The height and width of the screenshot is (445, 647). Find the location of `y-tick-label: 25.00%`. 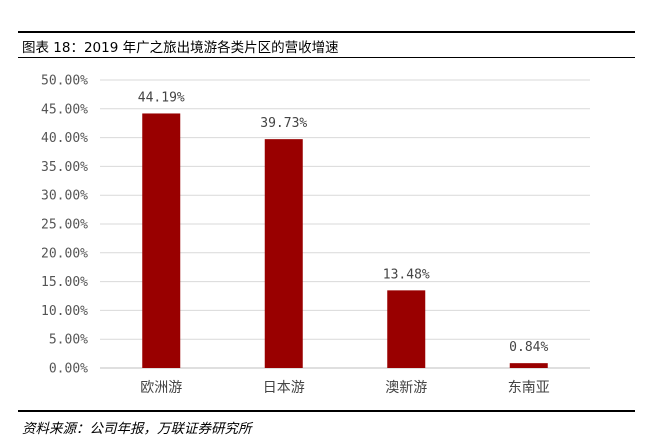

y-tick-label: 25.00% is located at coordinates (64, 225).